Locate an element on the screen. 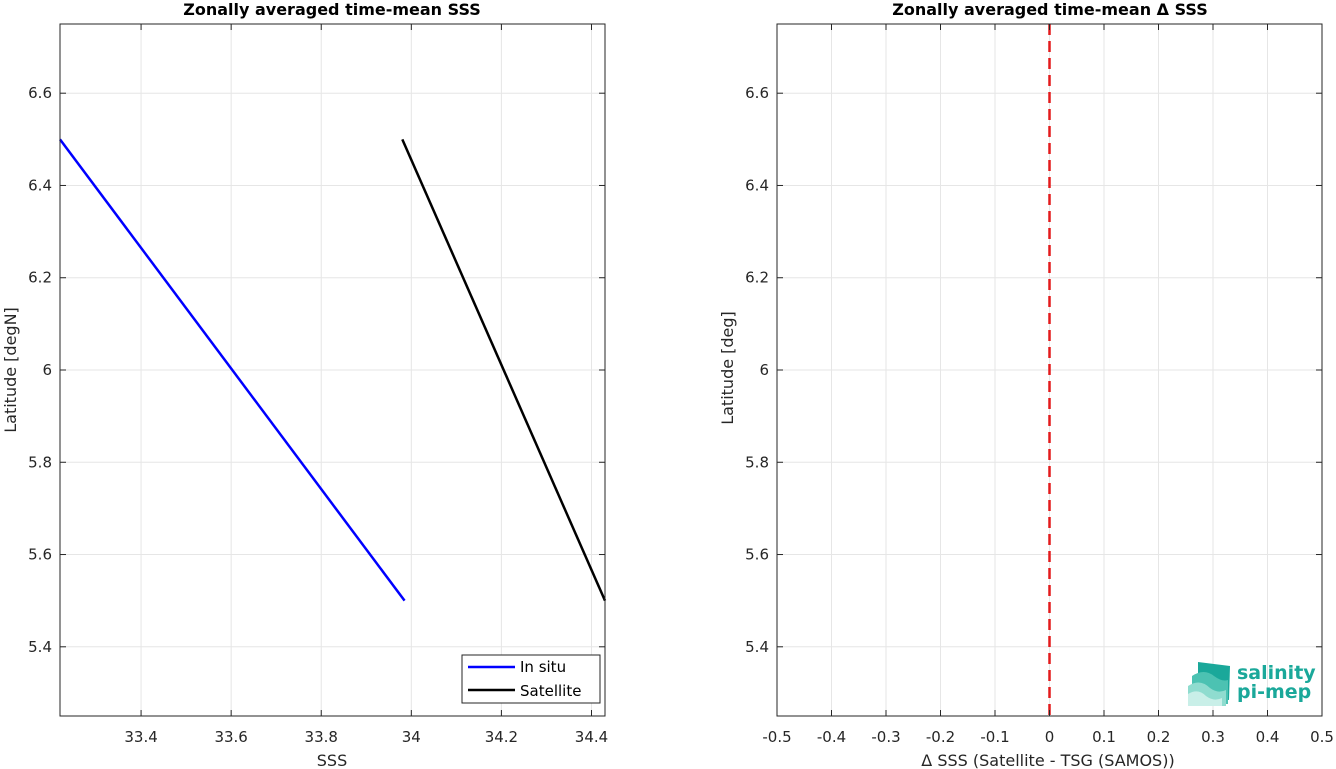 This screenshot has width=1336, height=769. right-xtick-label: -0.3 is located at coordinates (885, 737).